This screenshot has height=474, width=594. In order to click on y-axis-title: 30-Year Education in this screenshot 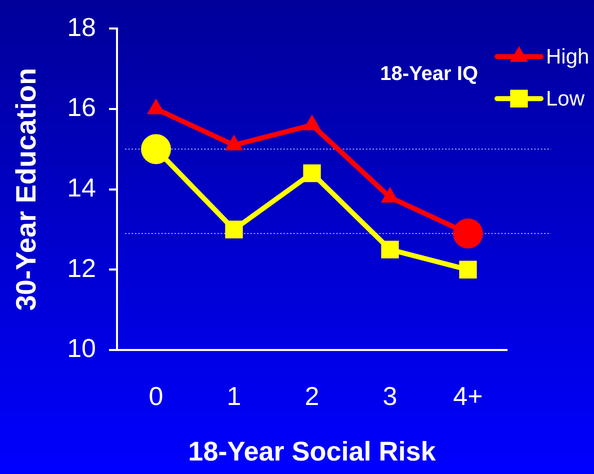, I will do `click(26, 189)`.